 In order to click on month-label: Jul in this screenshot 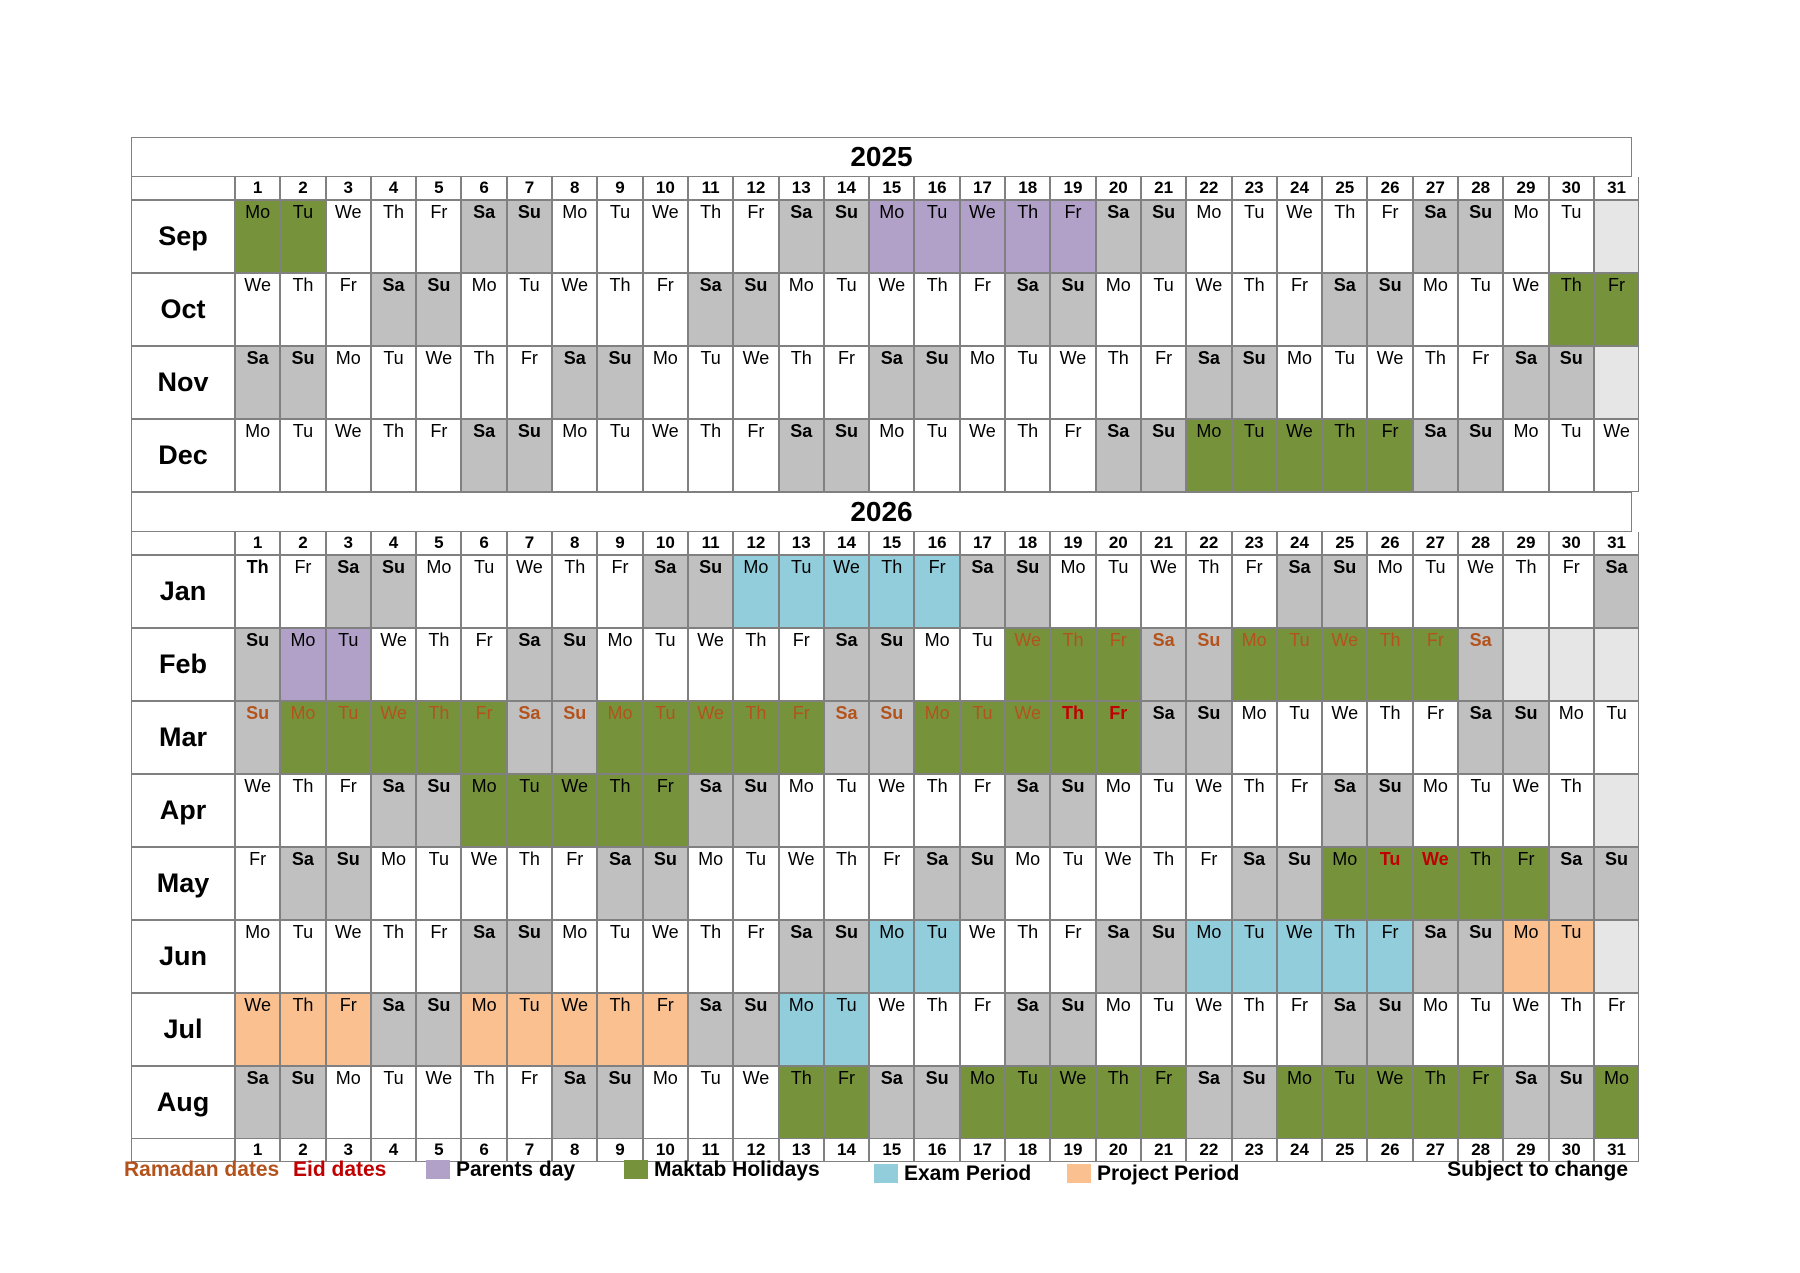, I will do `click(183, 1029)`.